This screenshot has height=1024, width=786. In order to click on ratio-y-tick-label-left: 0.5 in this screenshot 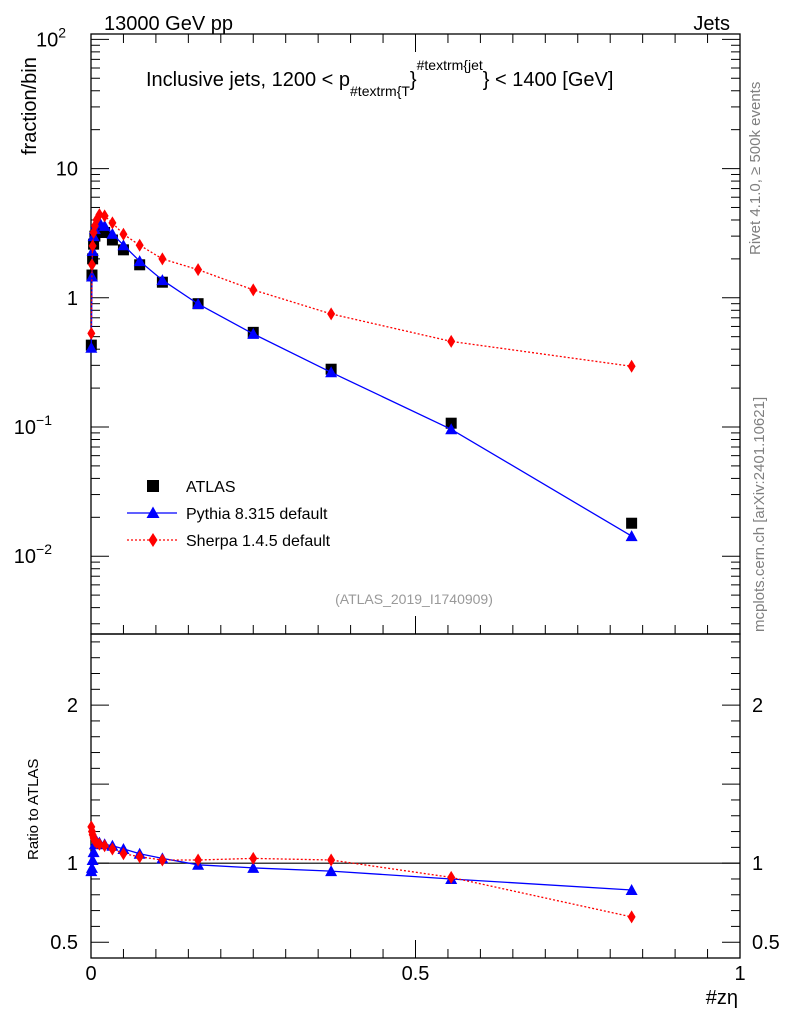, I will do `click(64, 943)`.